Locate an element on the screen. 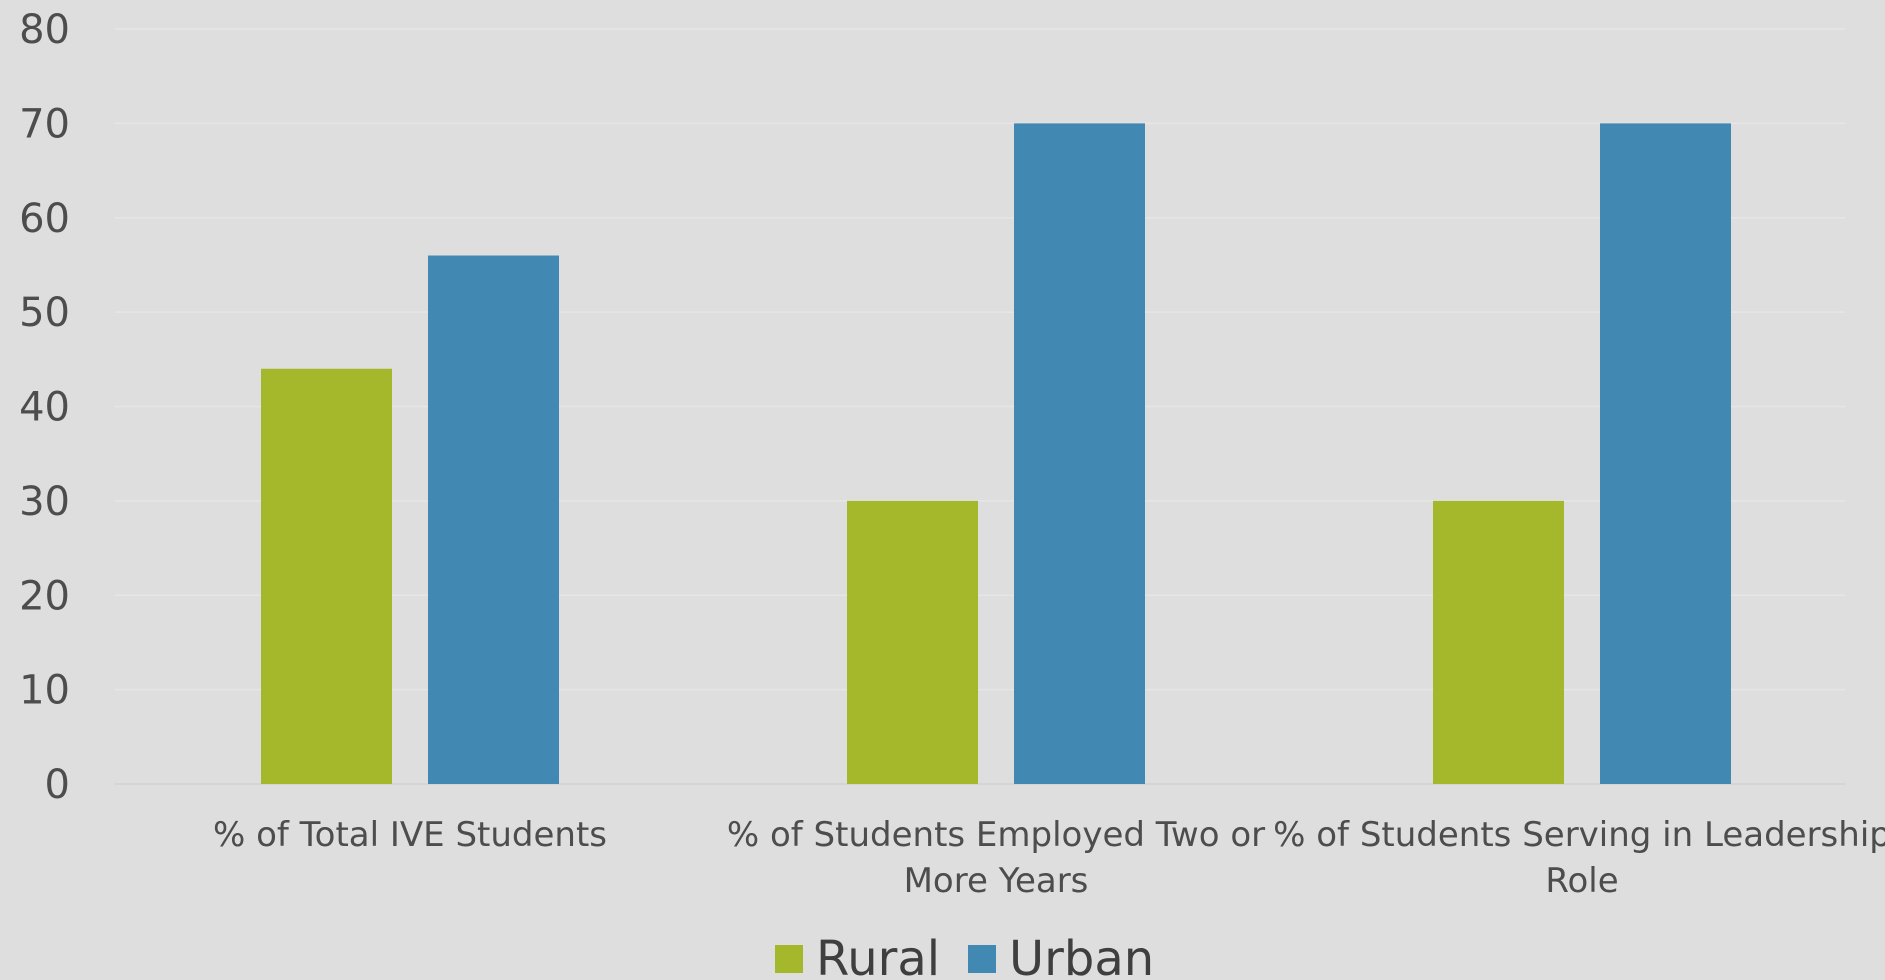 The width and height of the screenshot is (1885, 980). x-category-label-line: More Years is located at coordinates (996, 881).